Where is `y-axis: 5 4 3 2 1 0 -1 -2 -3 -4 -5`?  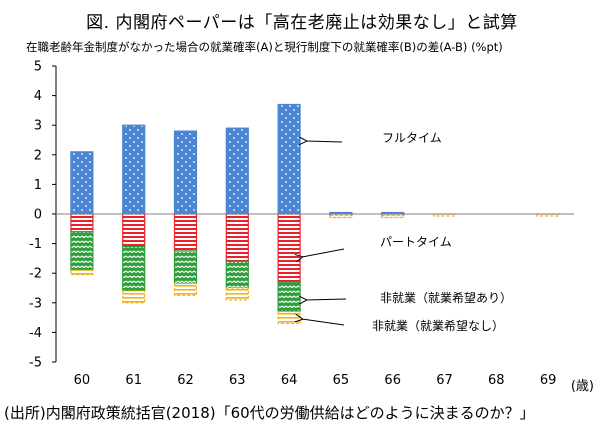
y-axis: 5 4 3 2 1 0 -1 -2 -3 -4 -5 is located at coordinates (43, 215).